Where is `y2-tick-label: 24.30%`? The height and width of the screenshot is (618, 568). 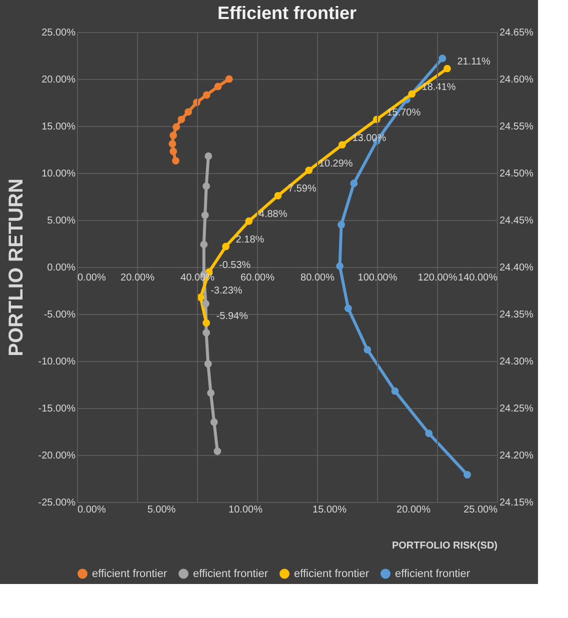
y2-tick-label: 24.30% is located at coordinates (517, 362).